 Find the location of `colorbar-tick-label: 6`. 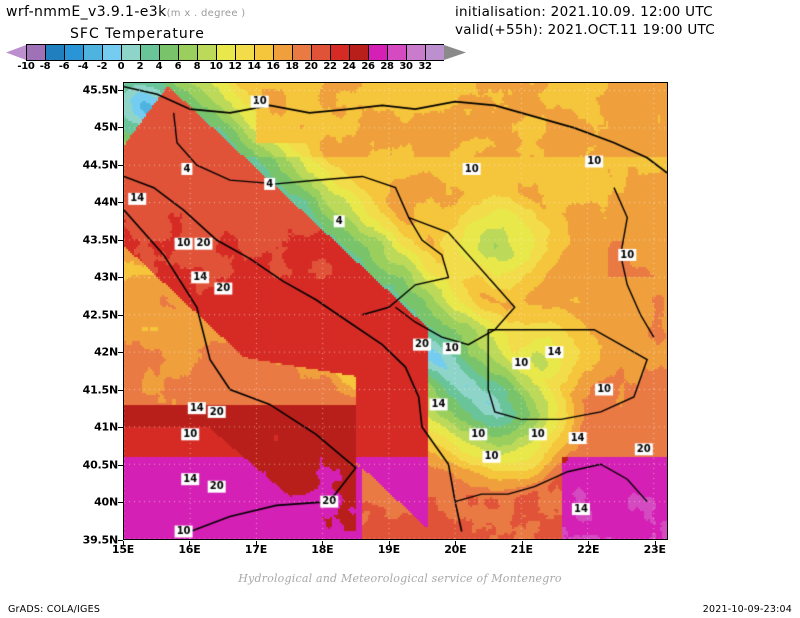

colorbar-tick-label: 6 is located at coordinates (178, 66).